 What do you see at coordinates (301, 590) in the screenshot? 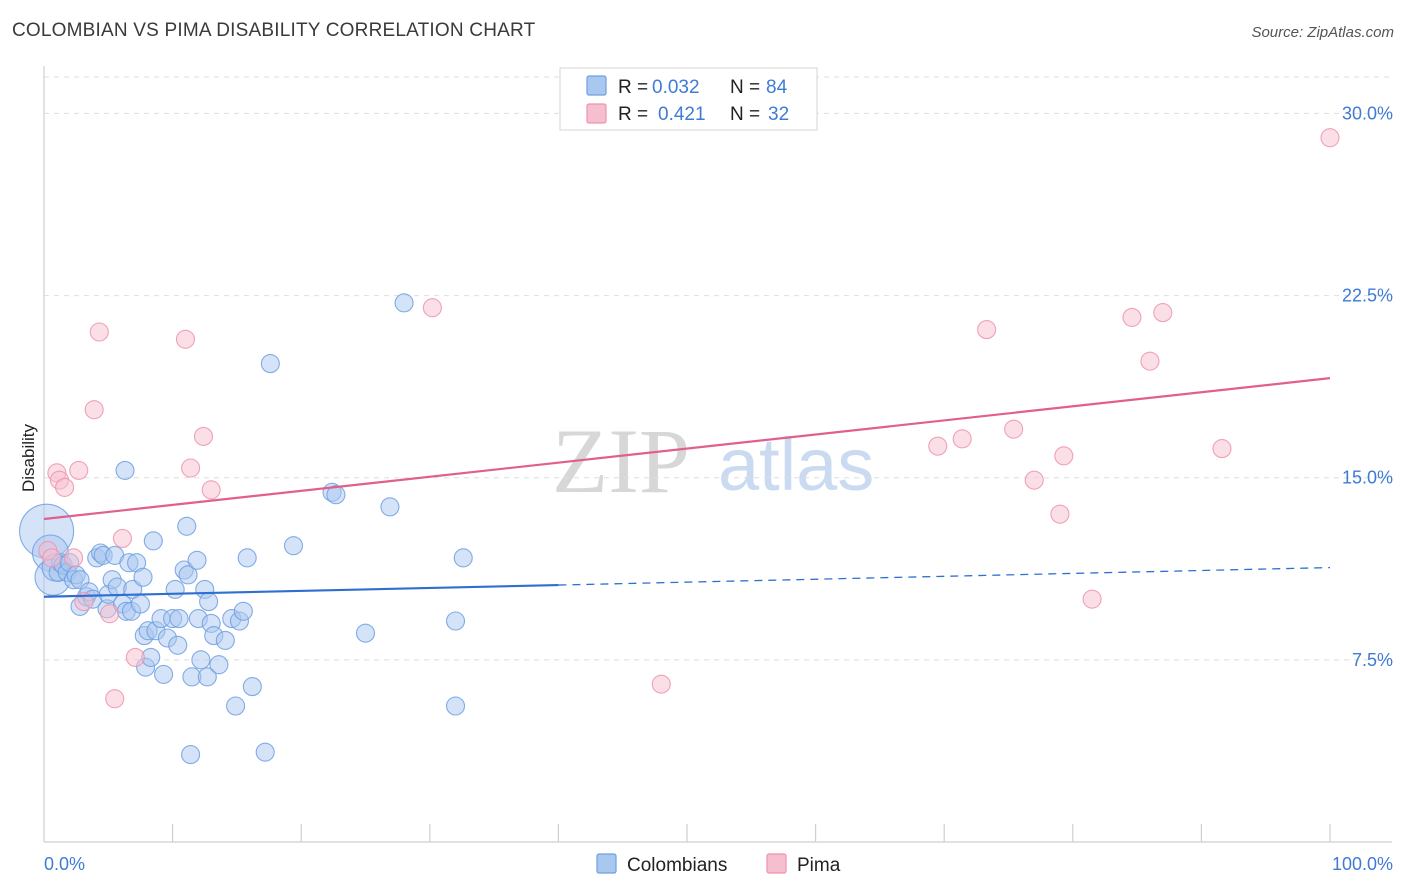
I see `trendline-colombians` at bounding box center [301, 590].